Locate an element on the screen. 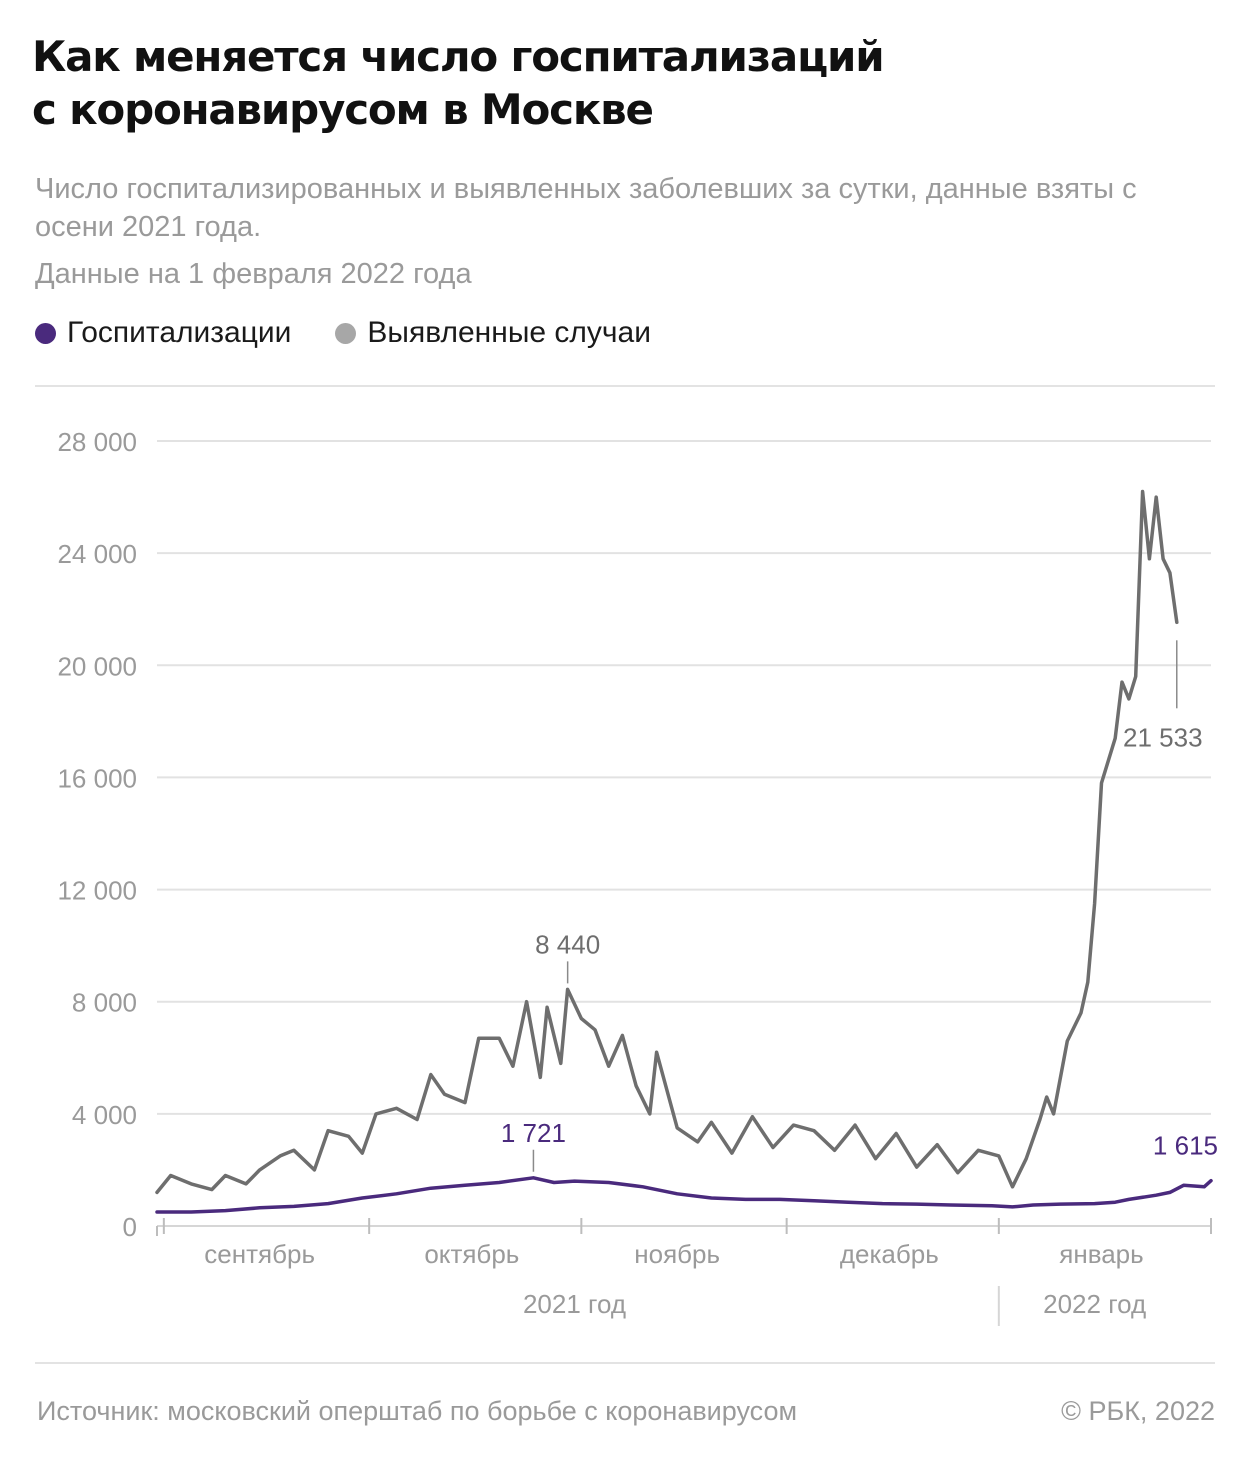 The width and height of the screenshot is (1240, 1464). x-tick-label: ноябрь is located at coordinates (677, 1254).